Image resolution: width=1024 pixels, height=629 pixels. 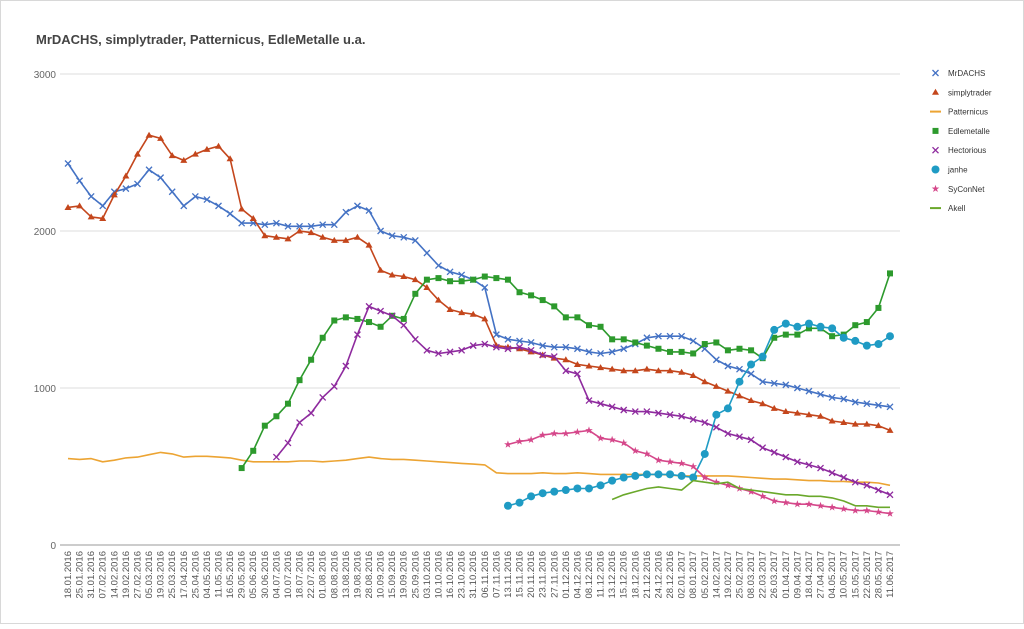 I want to click on x-tick-label: 27.11.2016, so click(x=554, y=574).